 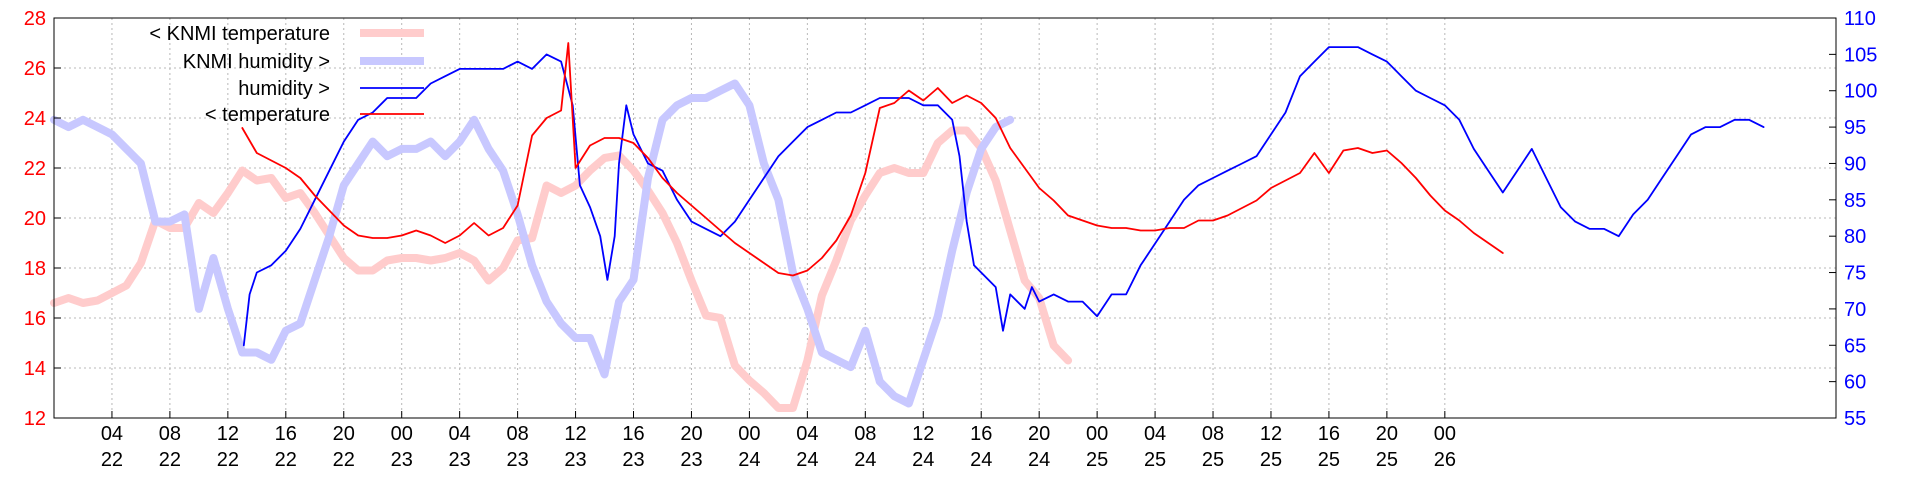 What do you see at coordinates (35, 169) in the screenshot?
I see `left-tick-label: 22` at bounding box center [35, 169].